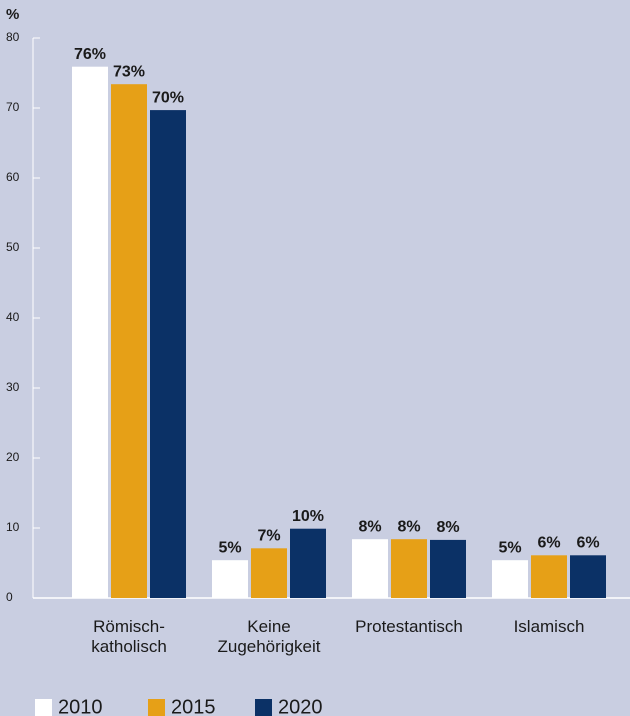 Image resolution: width=630 pixels, height=716 pixels. Describe the element at coordinates (268, 626) in the screenshot. I see `x-tick-label-line: Keine` at that location.